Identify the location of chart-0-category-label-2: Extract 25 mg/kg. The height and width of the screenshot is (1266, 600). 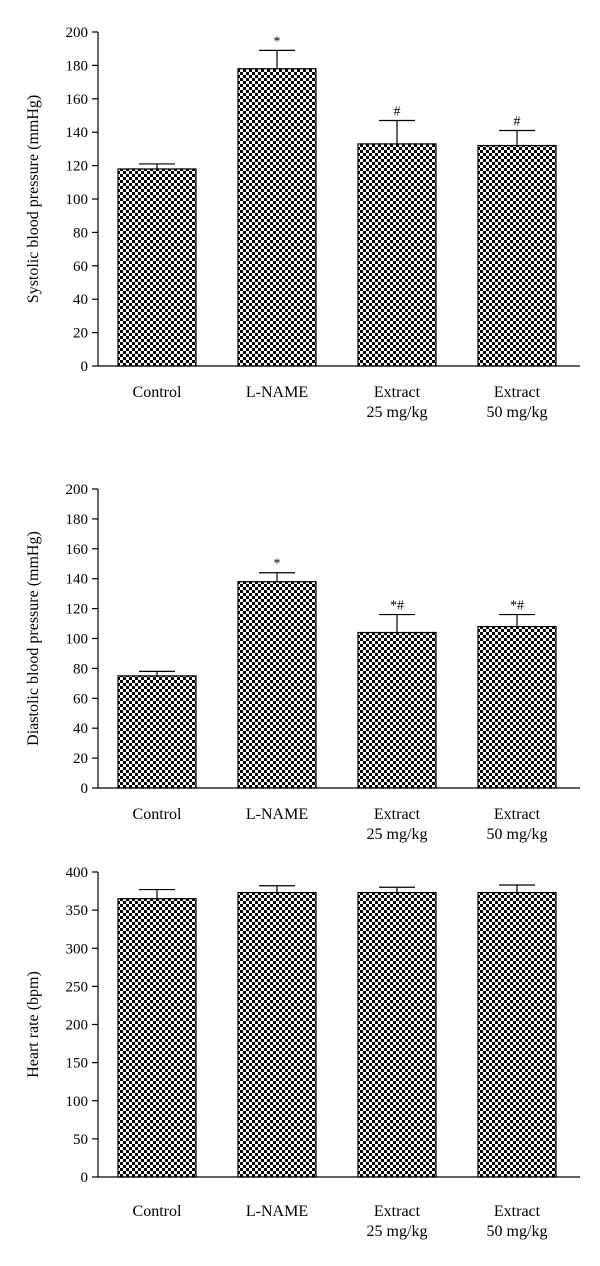
(397, 402).